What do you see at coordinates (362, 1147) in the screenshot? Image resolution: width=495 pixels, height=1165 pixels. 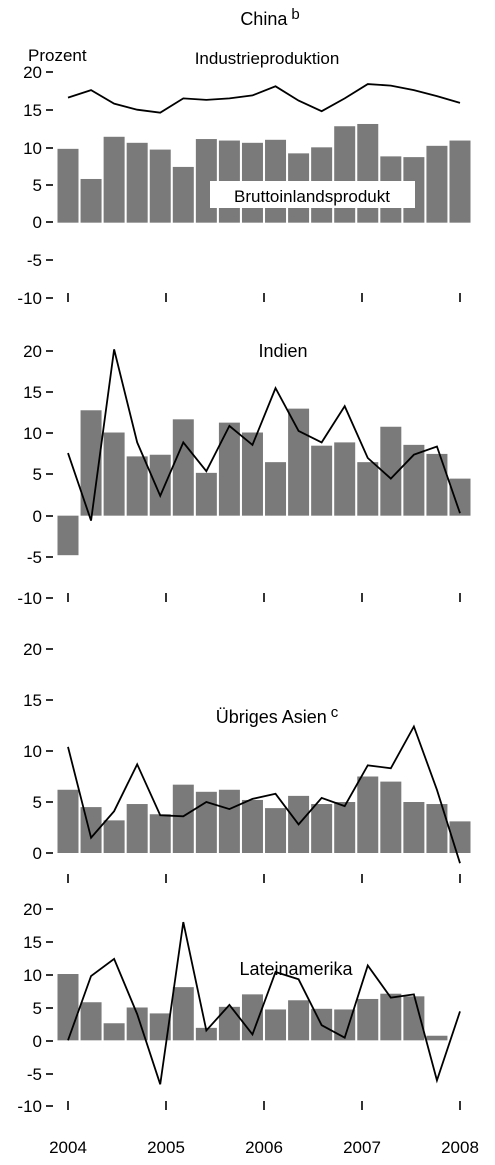 I see `x-year-label: 2007` at bounding box center [362, 1147].